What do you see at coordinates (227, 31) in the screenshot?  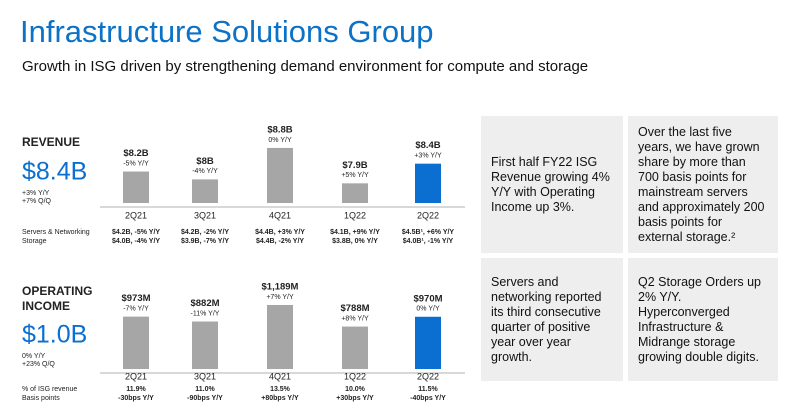 I see `slide-title: Infrastructure Solutions Group` at bounding box center [227, 31].